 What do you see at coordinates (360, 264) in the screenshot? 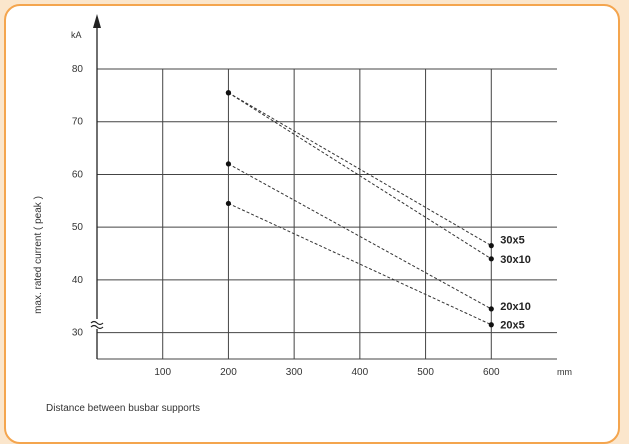
I see `series-line-20x5` at bounding box center [360, 264].